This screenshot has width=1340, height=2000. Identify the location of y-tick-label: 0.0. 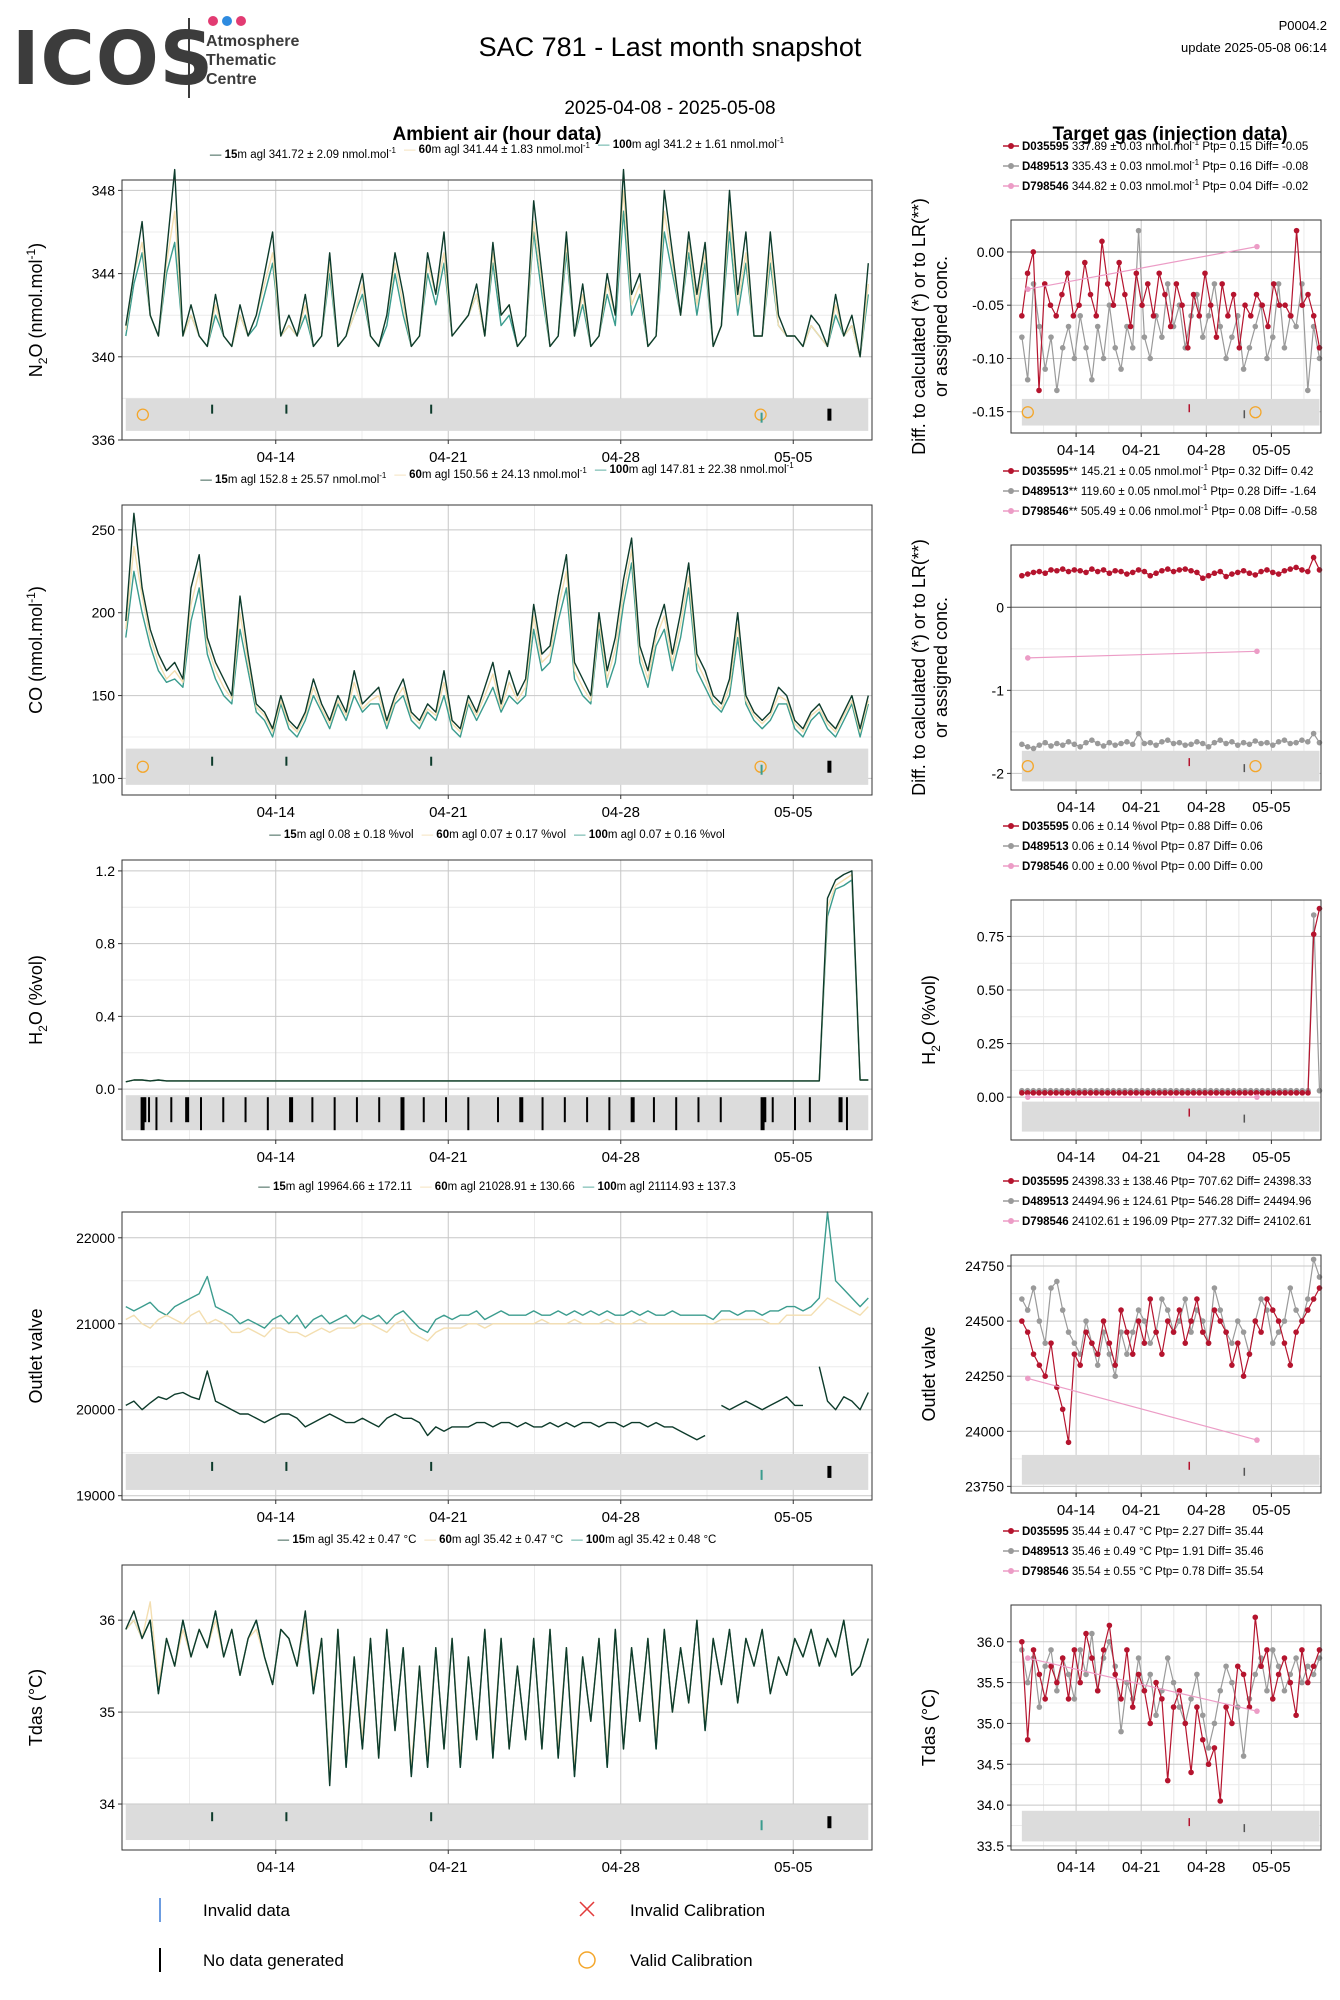
(106, 1089).